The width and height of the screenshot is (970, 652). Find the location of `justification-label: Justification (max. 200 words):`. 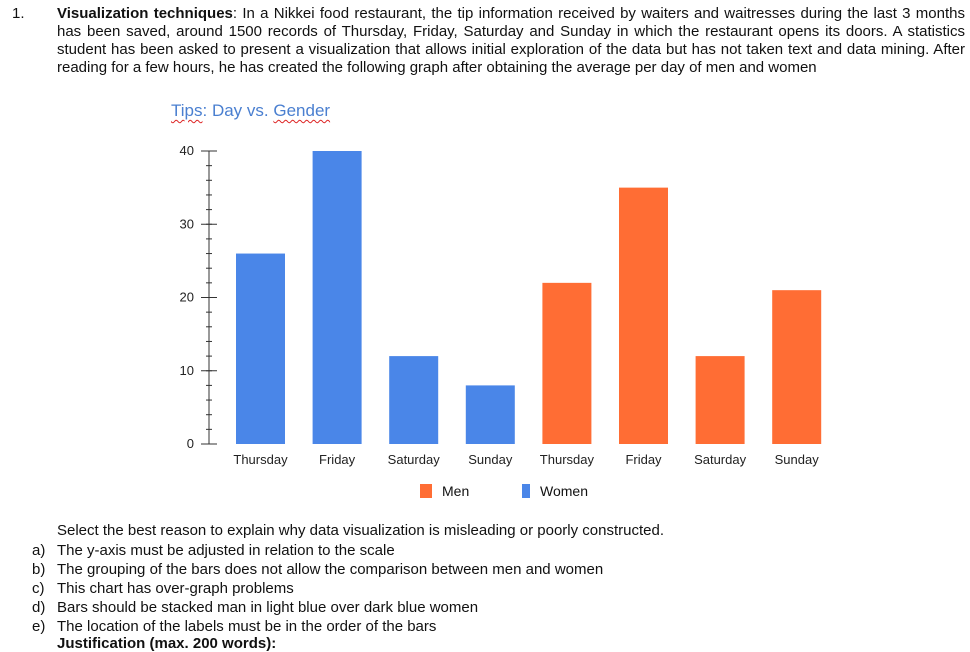

justification-label: Justification (max. 200 words): is located at coordinates (167, 643).